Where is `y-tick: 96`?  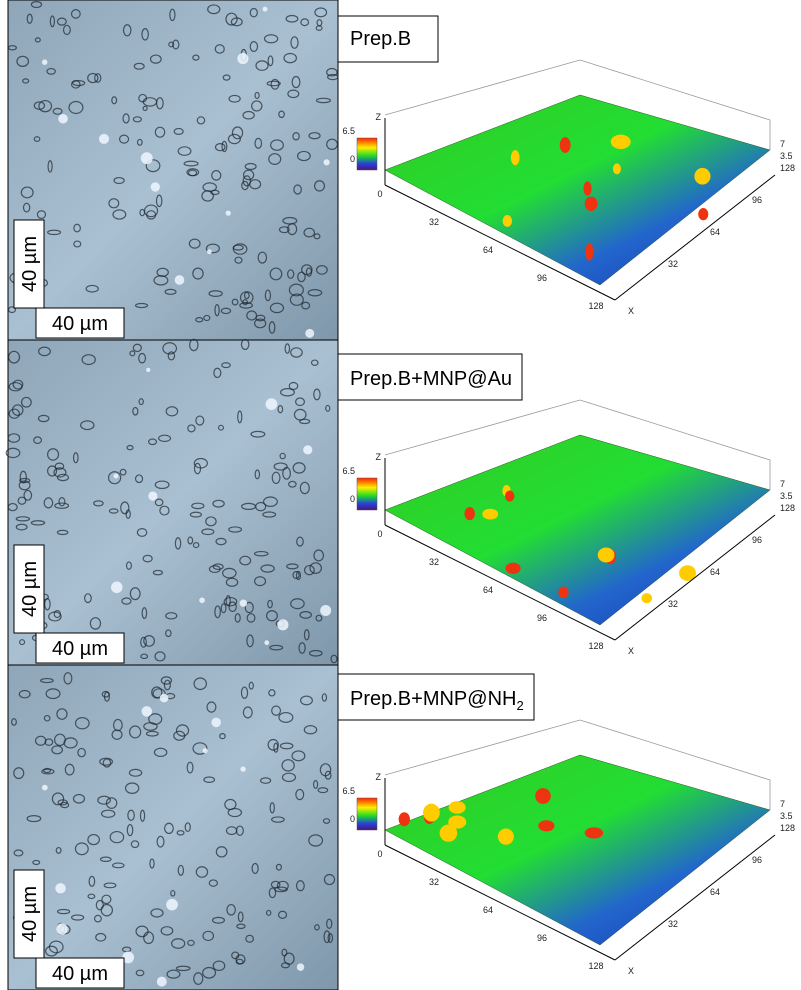 y-tick: 96 is located at coordinates (757, 200).